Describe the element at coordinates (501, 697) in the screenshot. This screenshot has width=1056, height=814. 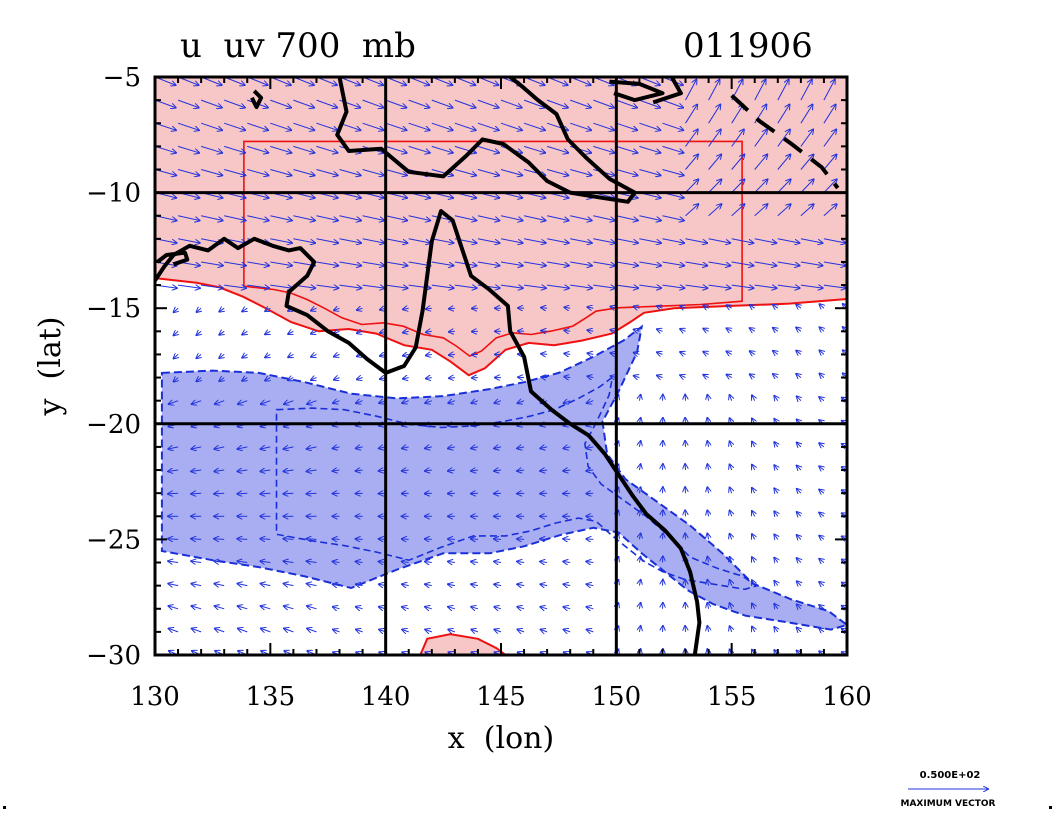
I see `x-tick-label: 145` at that location.